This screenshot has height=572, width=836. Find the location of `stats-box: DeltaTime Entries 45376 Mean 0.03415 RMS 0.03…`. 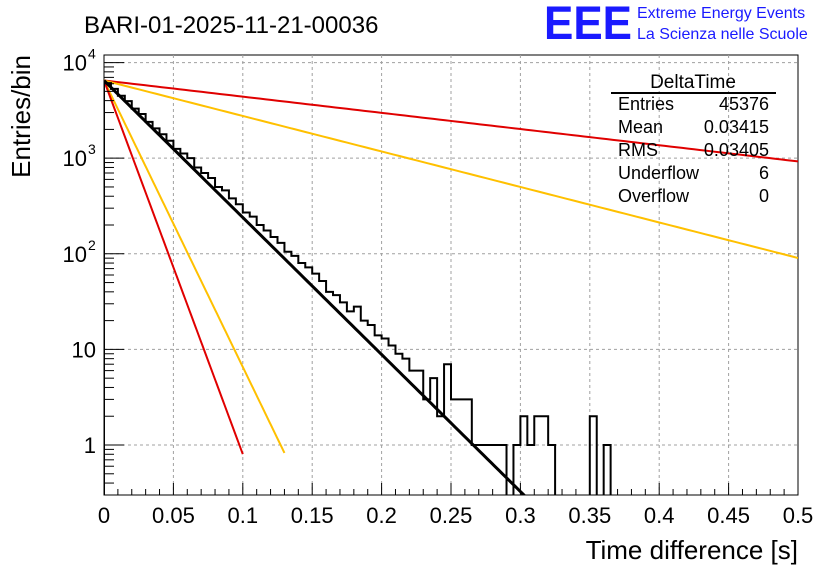

stats-box: DeltaTime Entries 45376 Mean 0.03415 RMS 0.03… is located at coordinates (693, 139).